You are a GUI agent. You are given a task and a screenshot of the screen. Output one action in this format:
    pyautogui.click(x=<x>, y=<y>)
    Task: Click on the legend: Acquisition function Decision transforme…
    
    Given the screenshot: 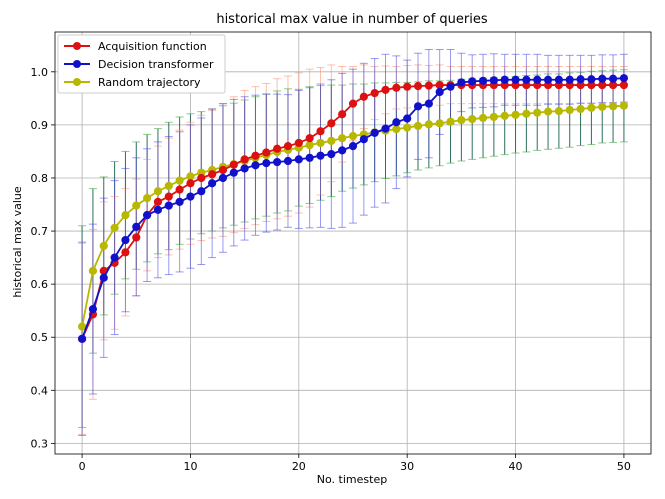 What is the action you would take?
    pyautogui.click(x=141, y=64)
    